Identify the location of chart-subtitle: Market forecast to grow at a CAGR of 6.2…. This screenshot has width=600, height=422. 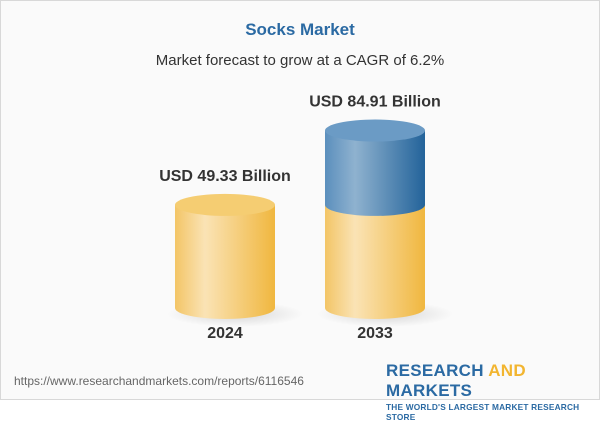
(300, 60).